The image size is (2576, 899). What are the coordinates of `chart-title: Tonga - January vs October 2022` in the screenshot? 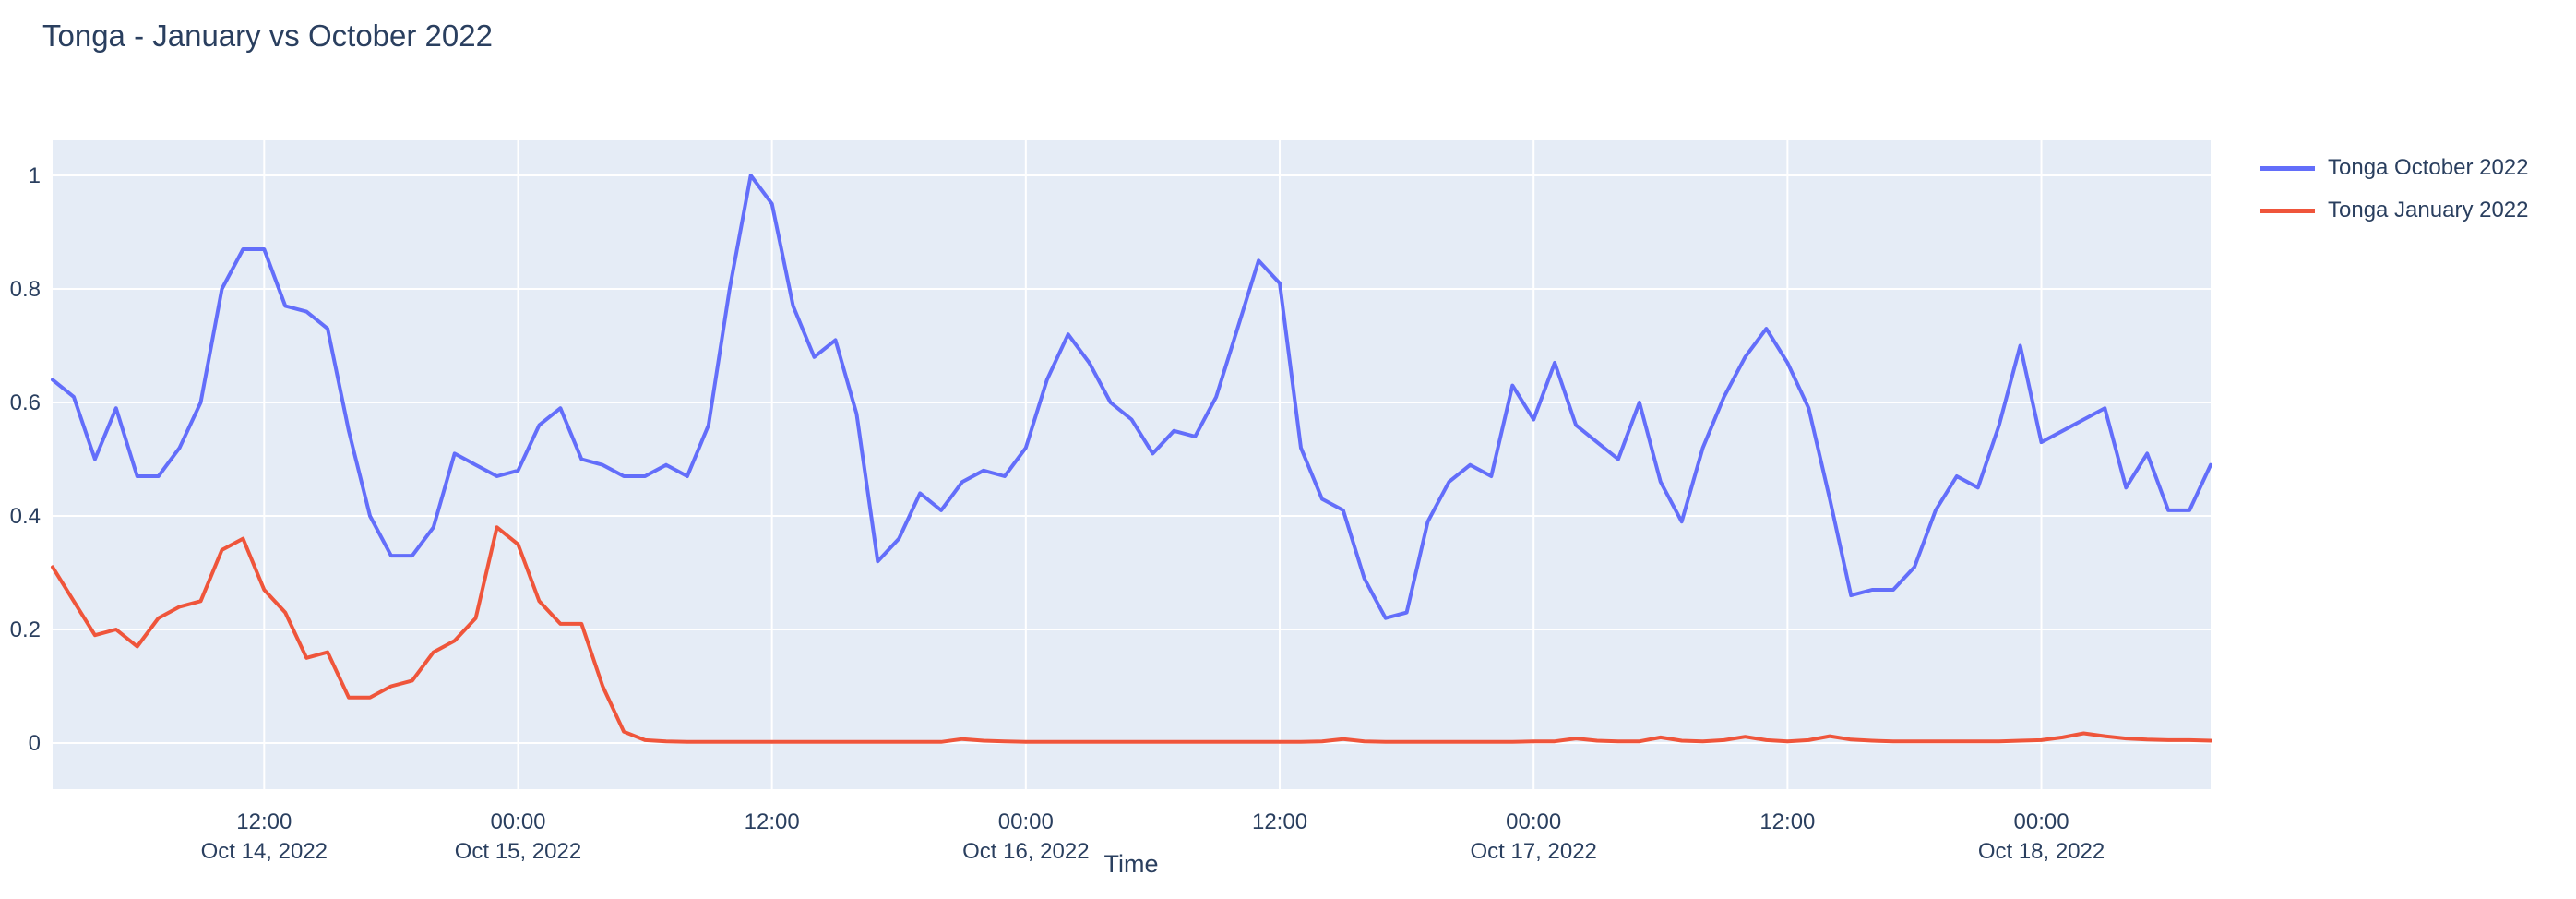 It's located at (267, 35).